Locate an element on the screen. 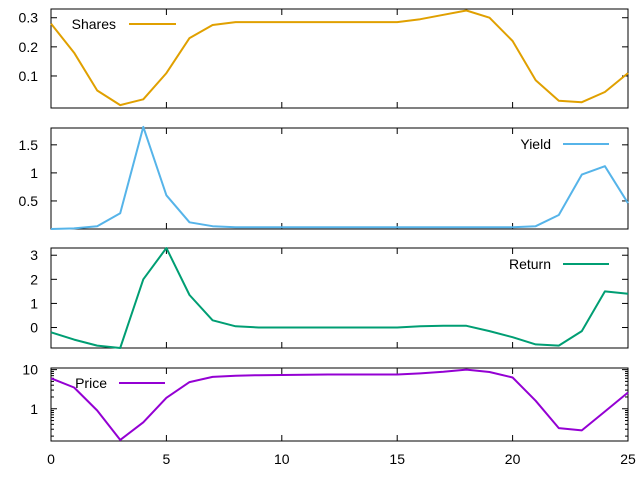 This screenshot has width=640, height=480. series-line-price is located at coordinates (339, 404).